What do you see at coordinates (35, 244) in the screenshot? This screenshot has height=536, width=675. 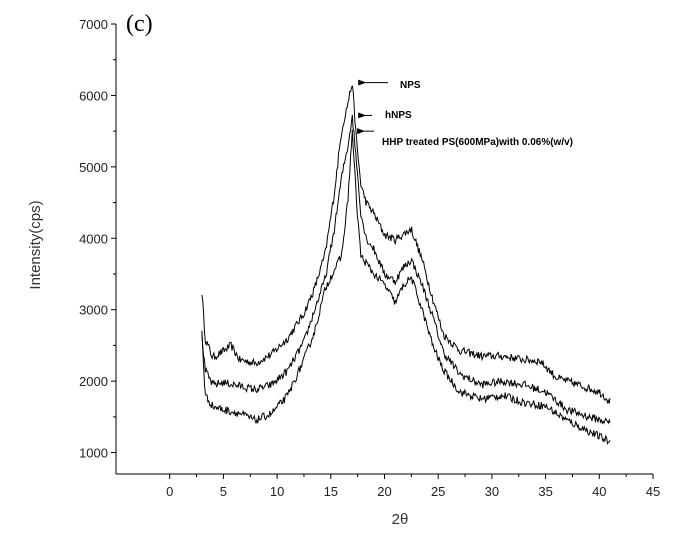 I see `y-axis-title: Intensity(cps)` at bounding box center [35, 244].